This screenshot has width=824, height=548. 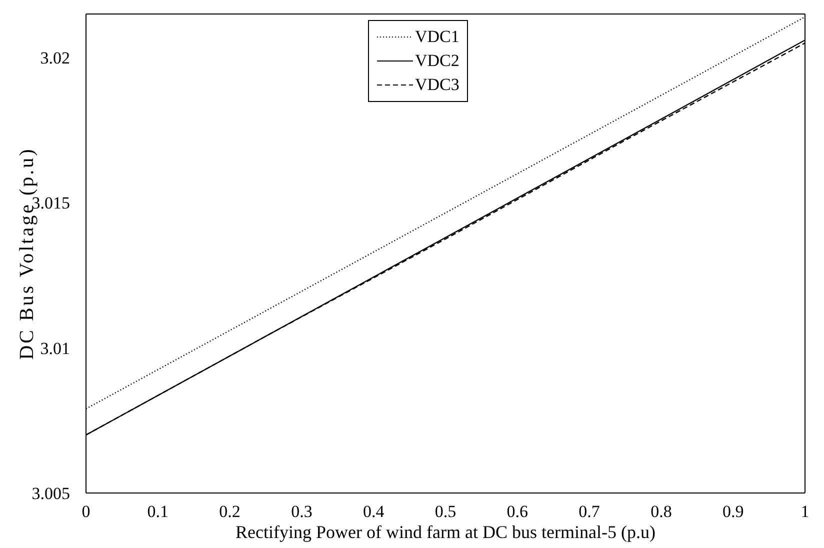 What do you see at coordinates (158, 512) in the screenshot?
I see `x-tick-label: 0.1` at bounding box center [158, 512].